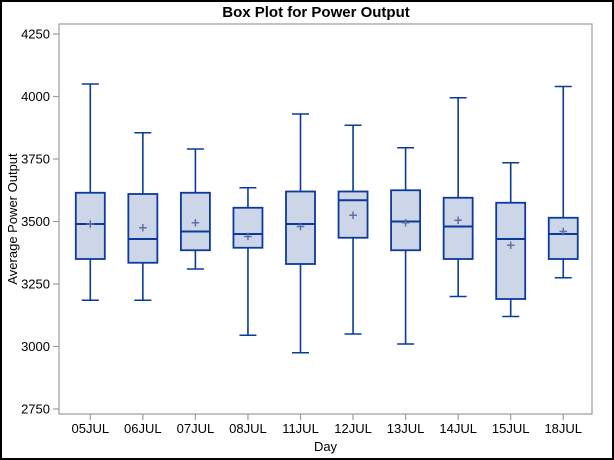 Image resolution: width=614 pixels, height=460 pixels. I want to click on x-tick-label: 05JUL, so click(91, 428).